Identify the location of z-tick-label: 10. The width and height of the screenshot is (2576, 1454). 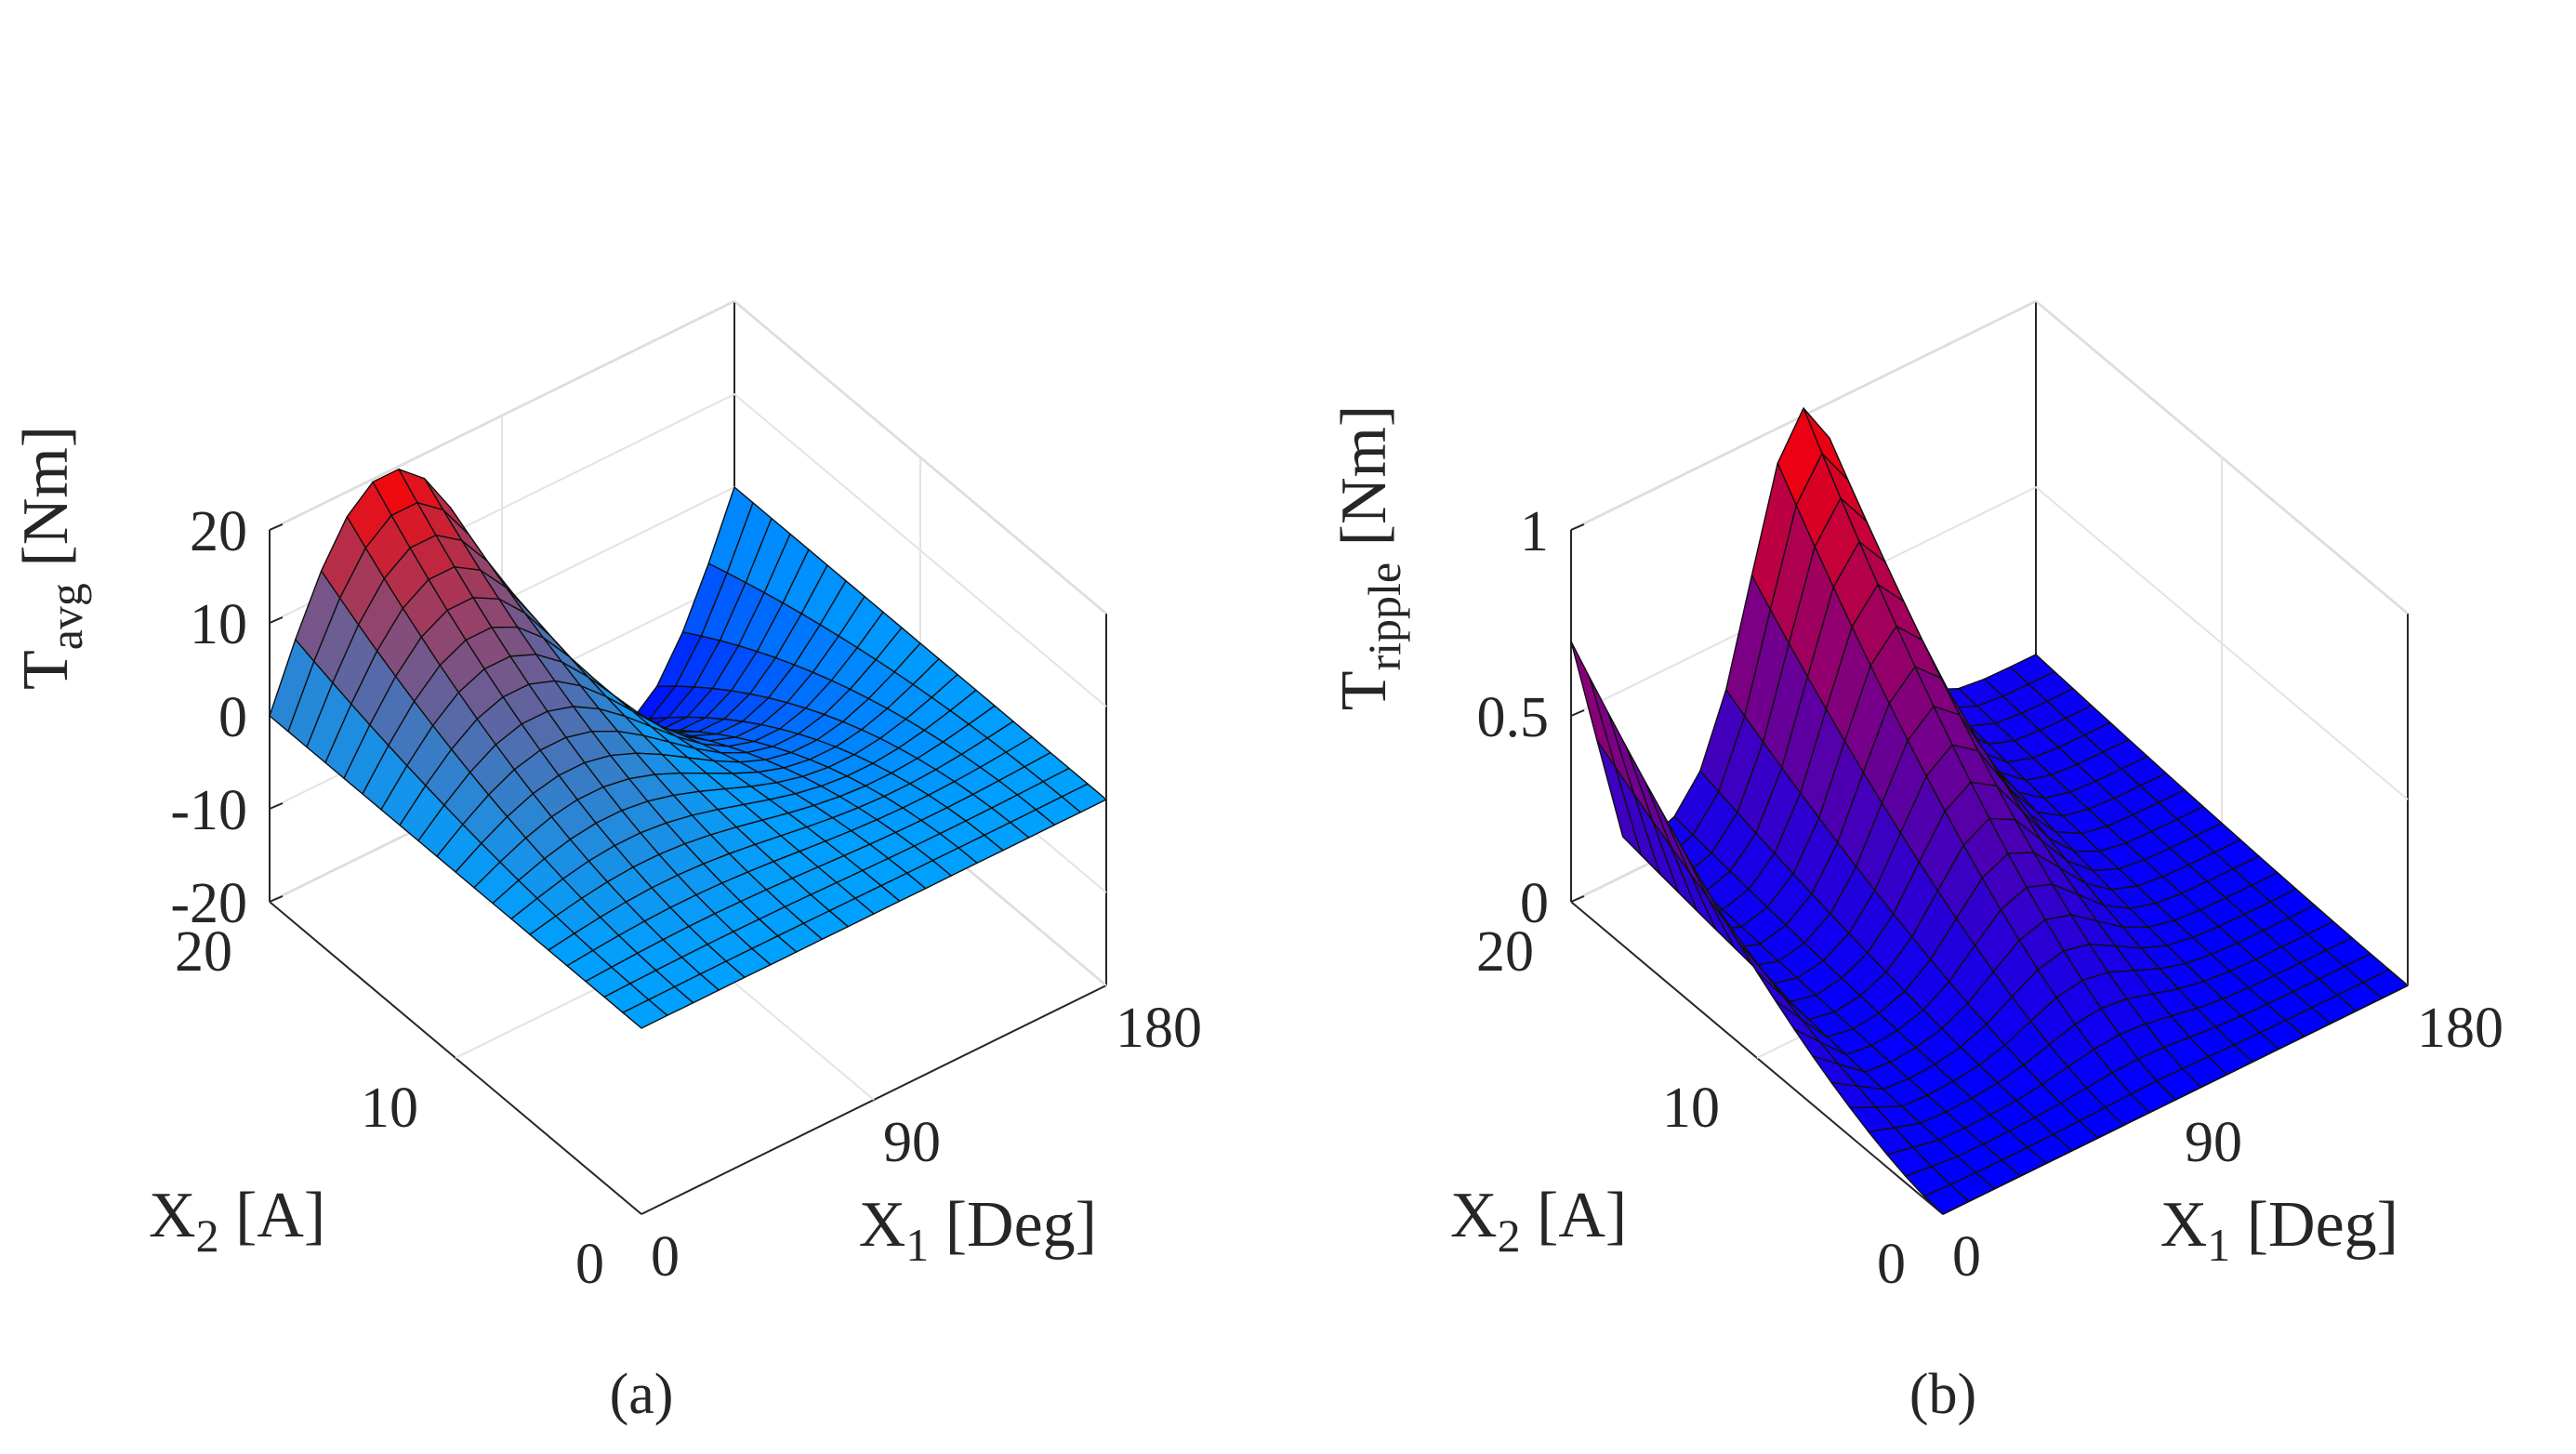
(218, 624).